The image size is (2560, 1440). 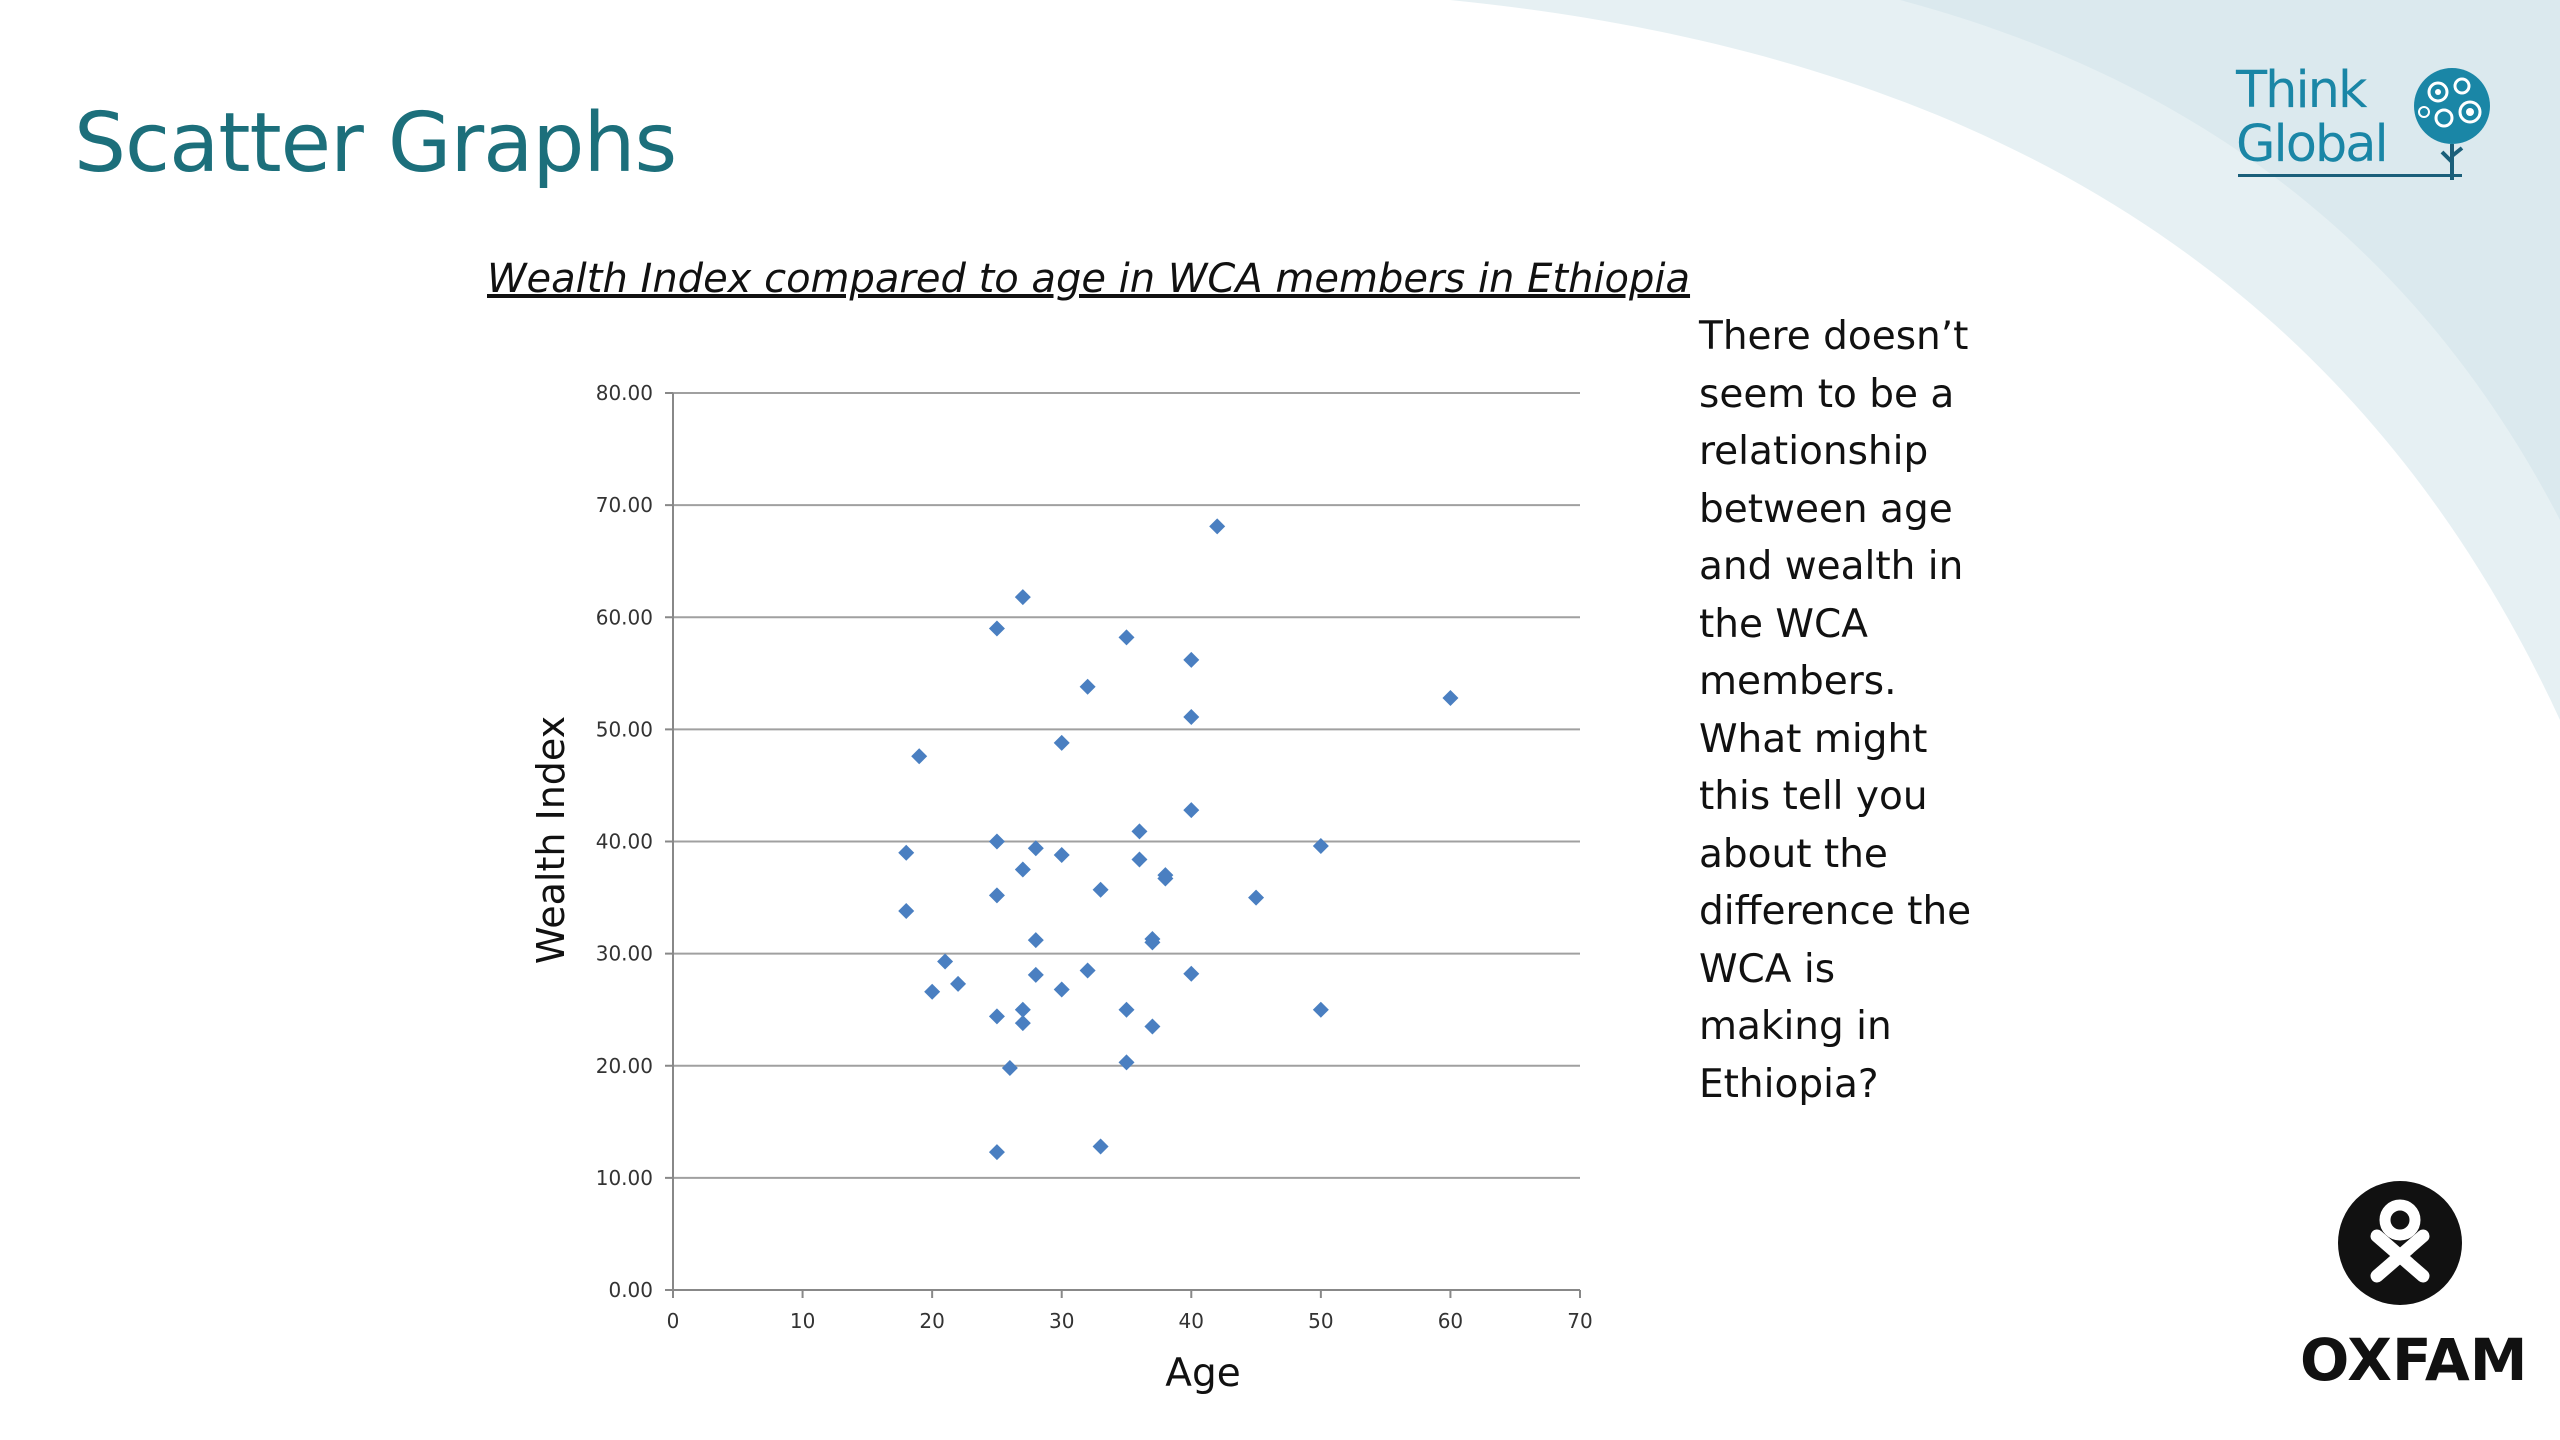 I want to click on y-tick-label: 50.00, so click(x=624, y=729).